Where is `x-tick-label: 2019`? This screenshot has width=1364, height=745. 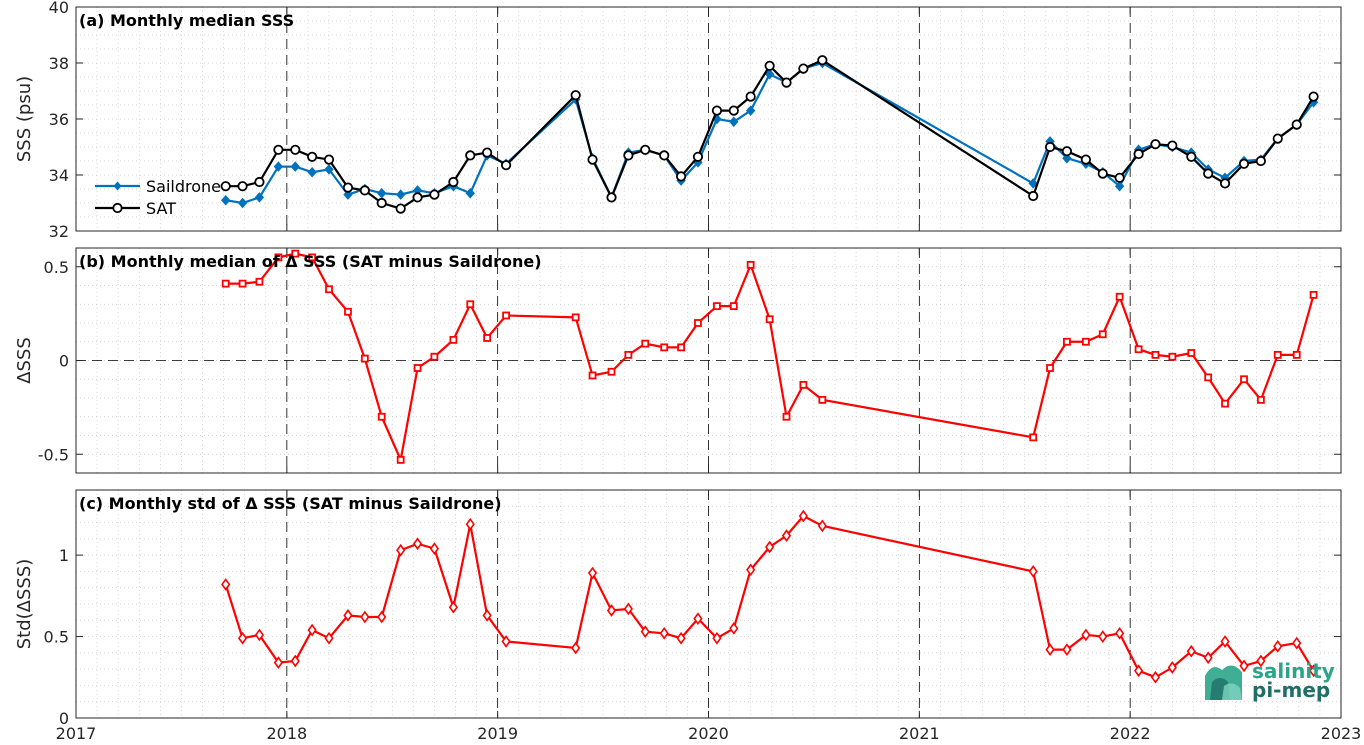 x-tick-label: 2019 is located at coordinates (497, 733).